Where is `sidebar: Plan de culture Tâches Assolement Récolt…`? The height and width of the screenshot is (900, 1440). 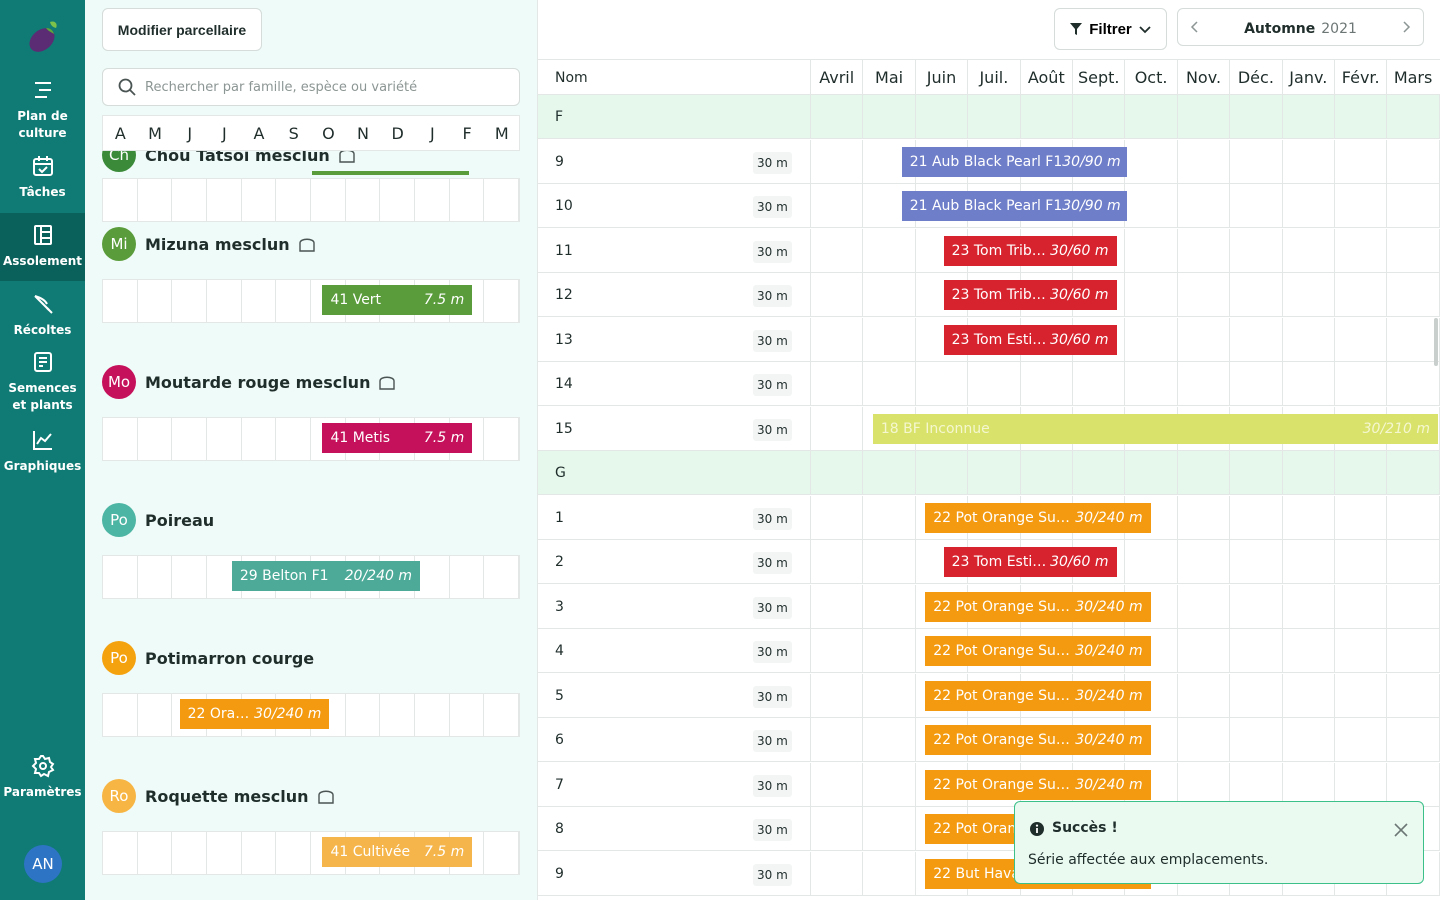
sidebar: Plan de culture Tâches Assolement Récolt… is located at coordinates (42, 450).